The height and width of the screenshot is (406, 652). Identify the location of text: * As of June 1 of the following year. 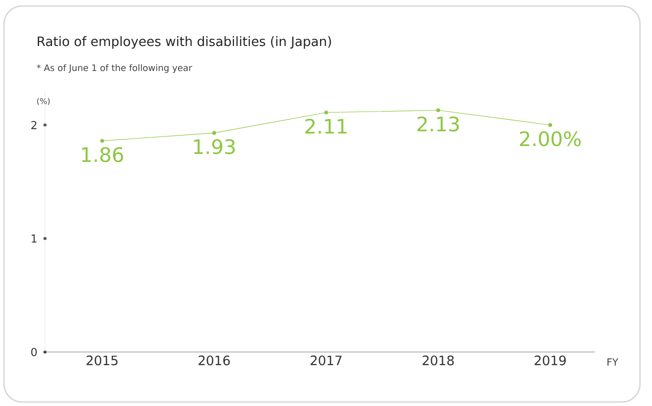
(114, 68).